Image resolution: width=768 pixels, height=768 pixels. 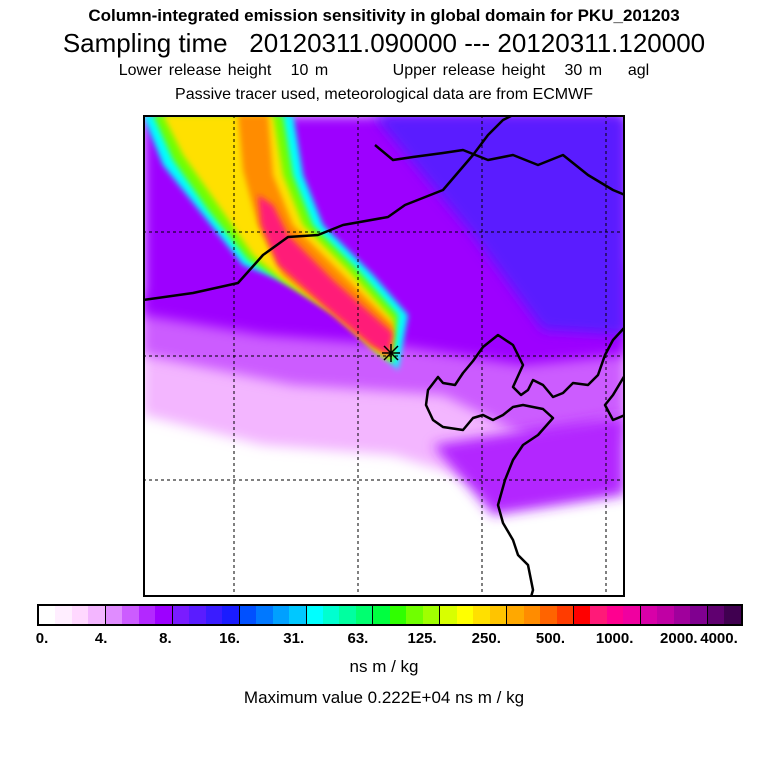 I want to click on plume-red, so click(x=325, y=275).